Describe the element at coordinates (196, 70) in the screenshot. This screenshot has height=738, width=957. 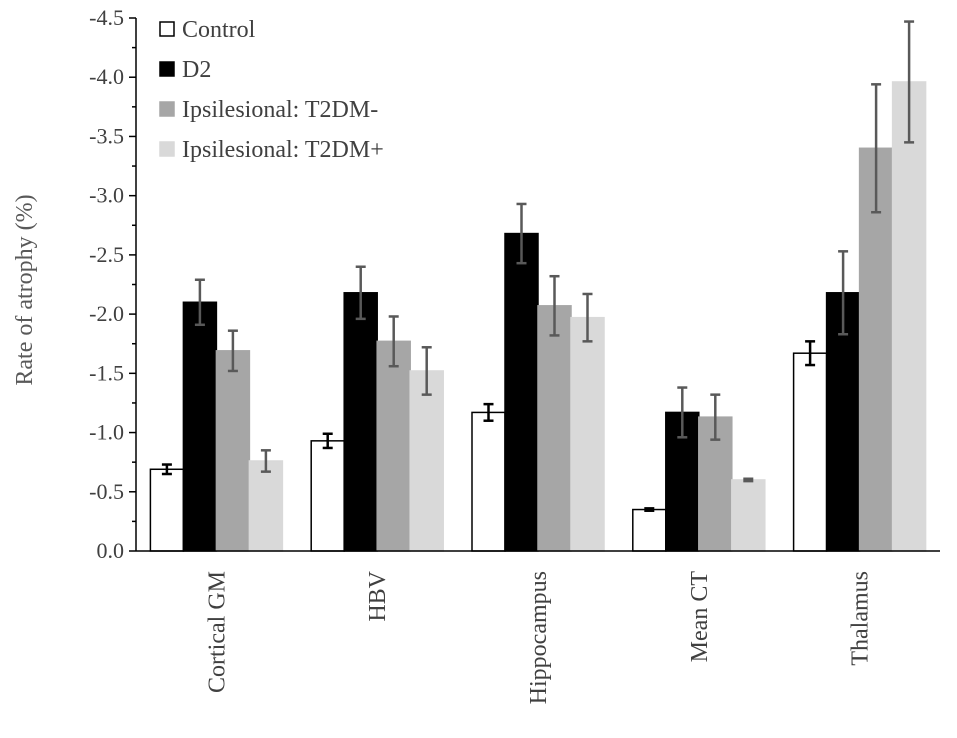
I see `legend-label: D2` at that location.